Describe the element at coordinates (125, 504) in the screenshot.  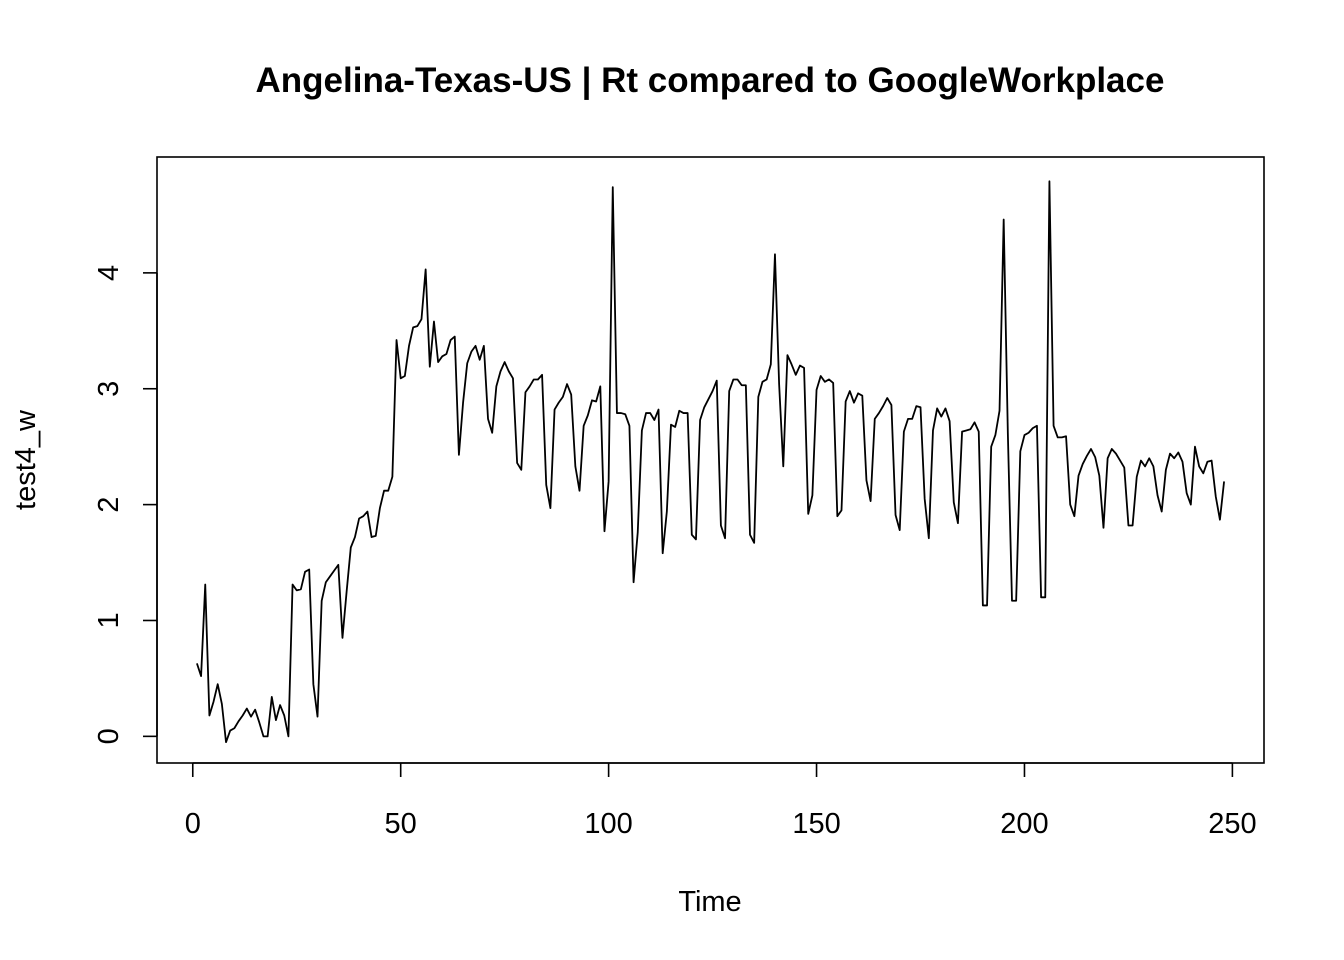
I see `y-axis: 0 1 2 3 4` at that location.